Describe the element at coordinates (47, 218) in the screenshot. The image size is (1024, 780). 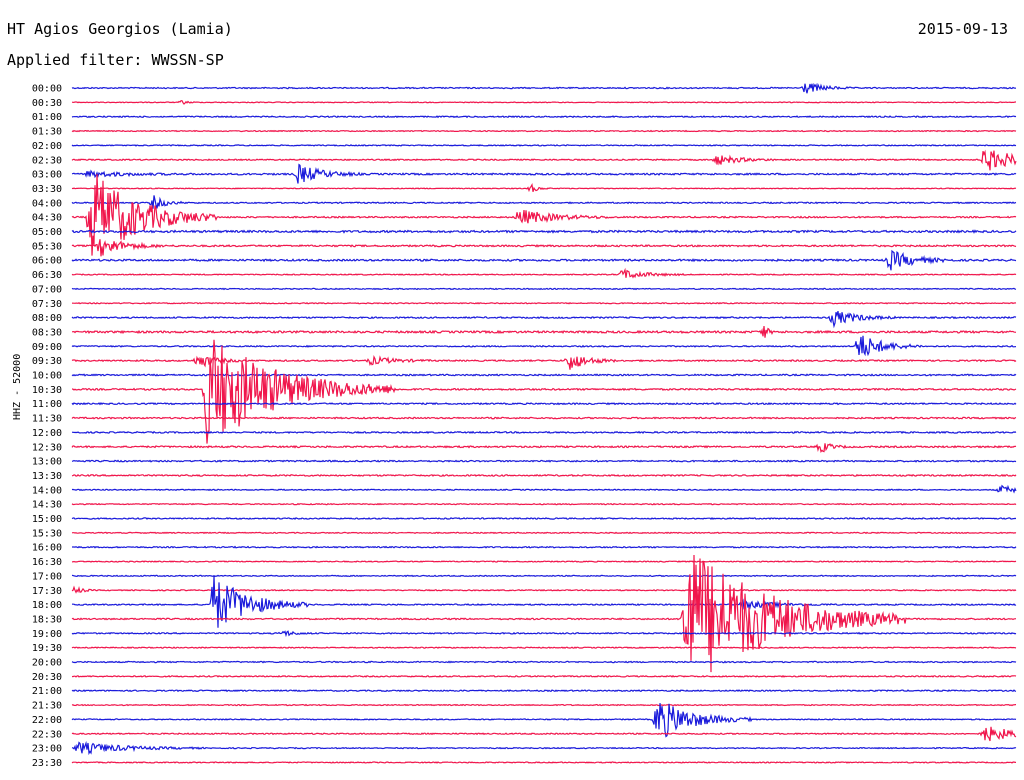
I see `time-label: 04:30` at that location.